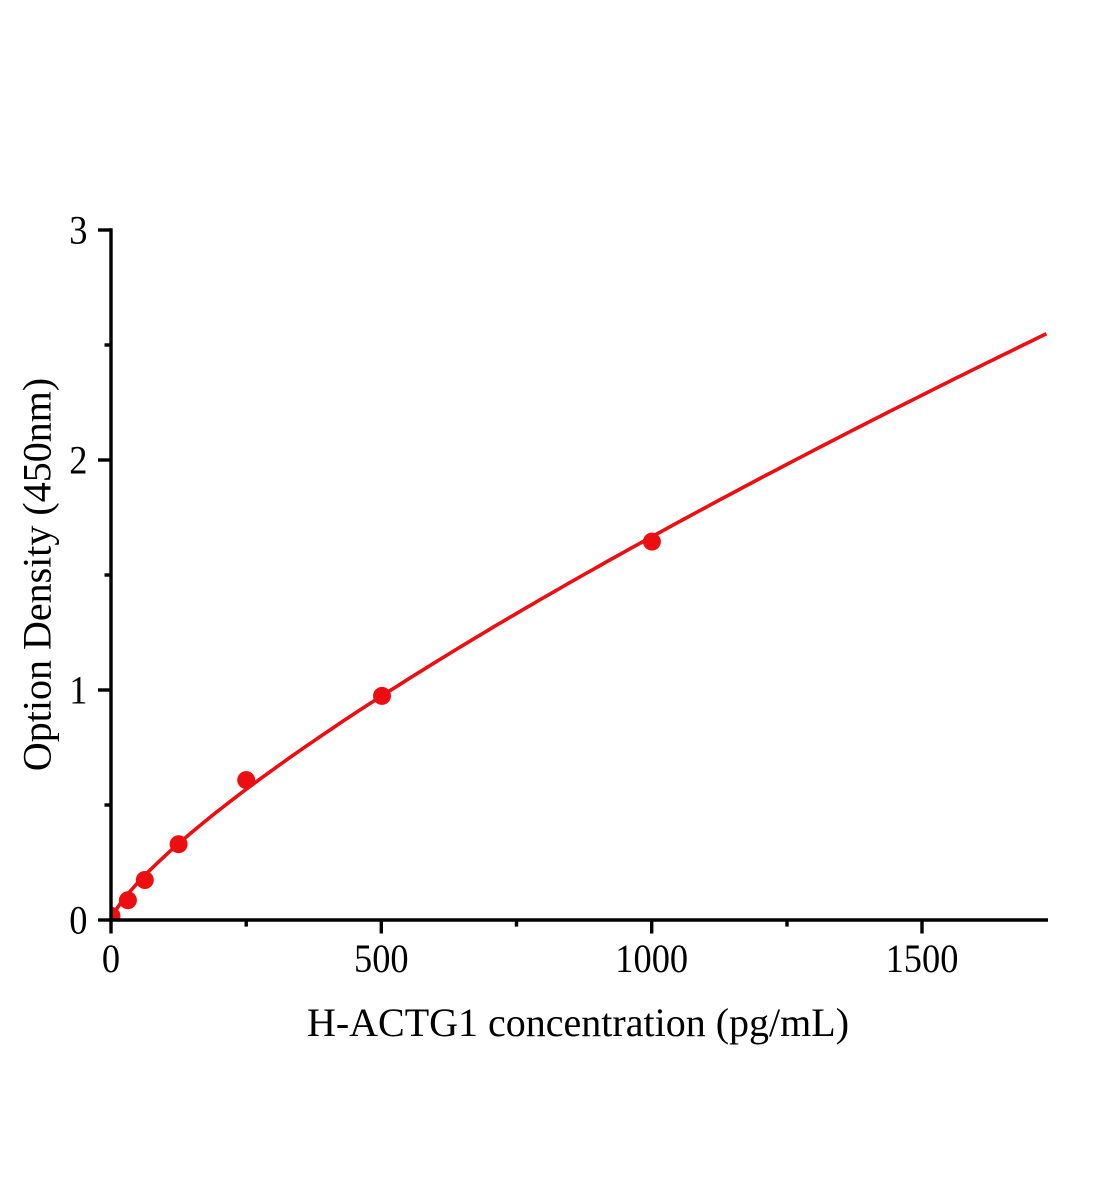 The image size is (1104, 1200). Describe the element at coordinates (381, 959) in the screenshot. I see `svg-text: 500` at that location.